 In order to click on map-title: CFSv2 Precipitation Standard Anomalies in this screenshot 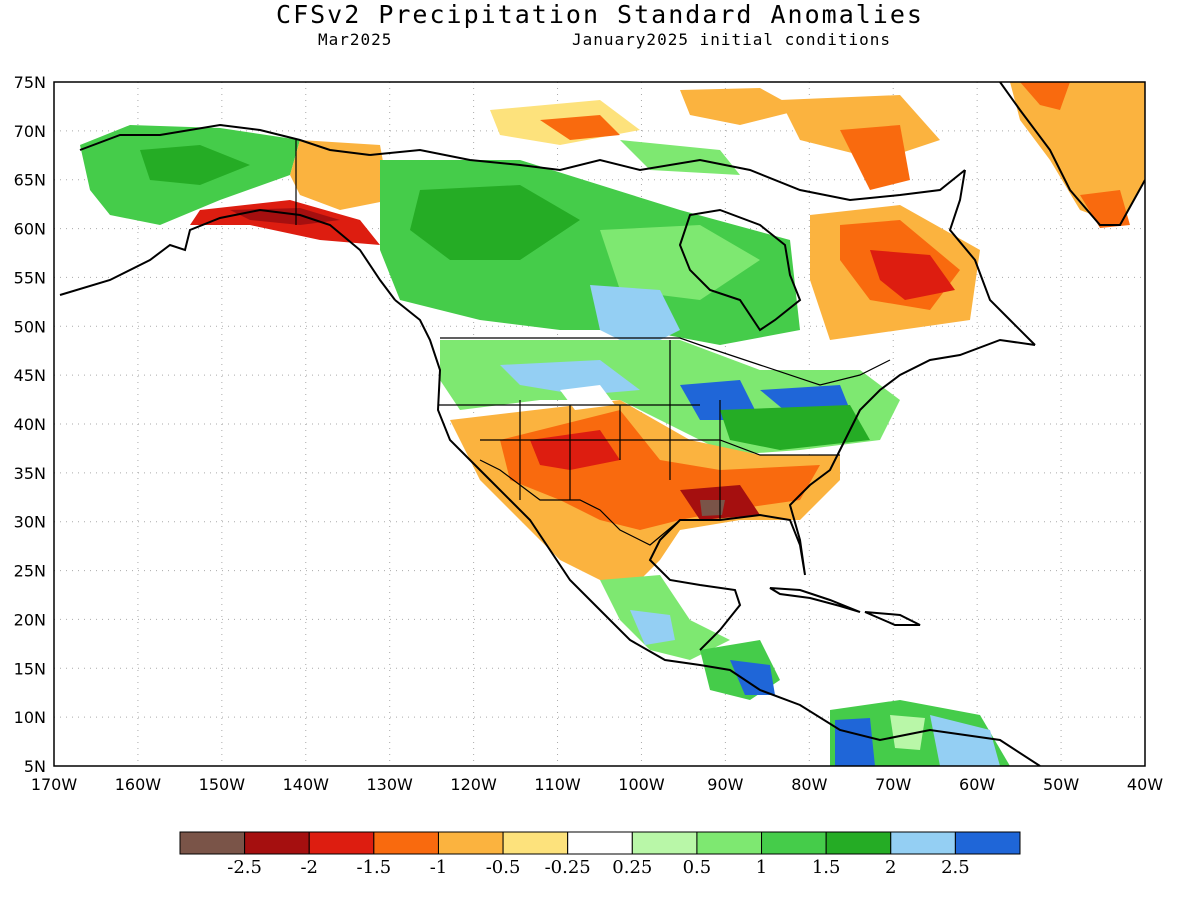, I will do `click(600, 14)`.